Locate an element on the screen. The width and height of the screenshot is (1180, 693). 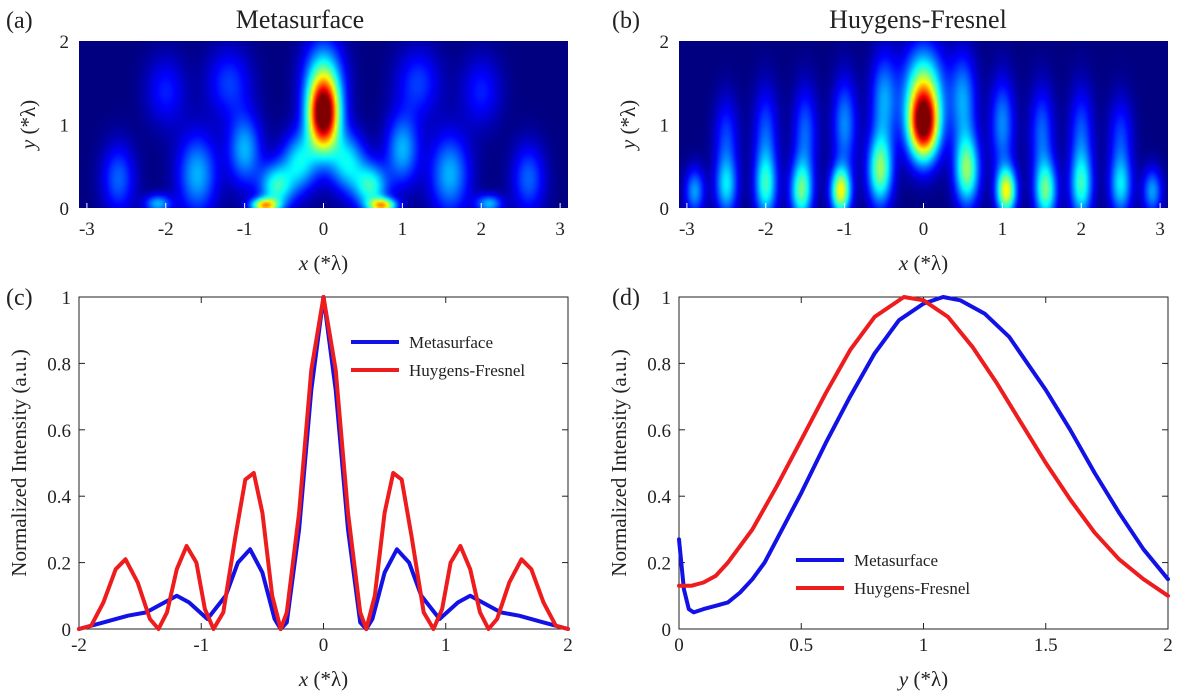
y-tick-label-a: 0 is located at coordinates (65, 209).